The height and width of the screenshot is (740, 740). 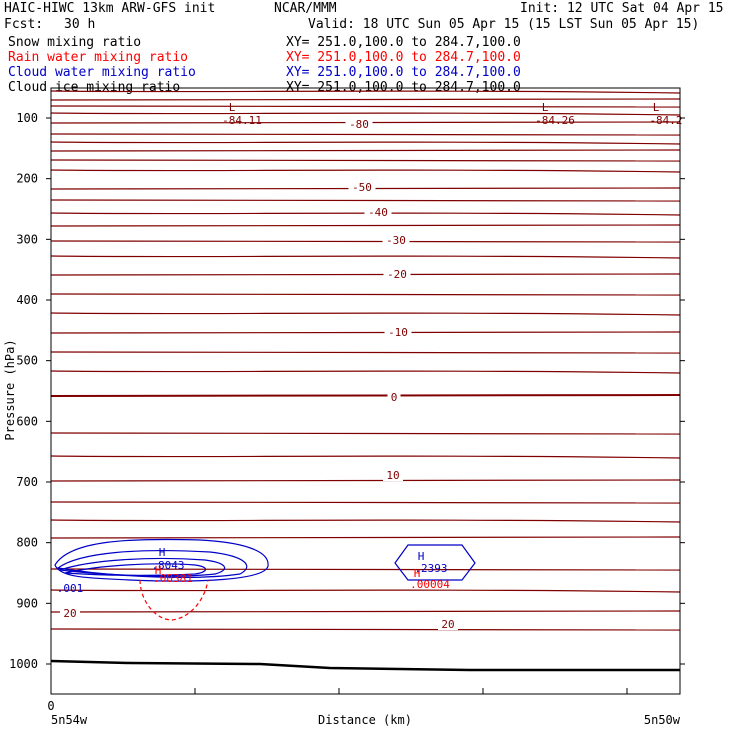 I want to click on y-tick-label: 500, so click(x=27, y=361).